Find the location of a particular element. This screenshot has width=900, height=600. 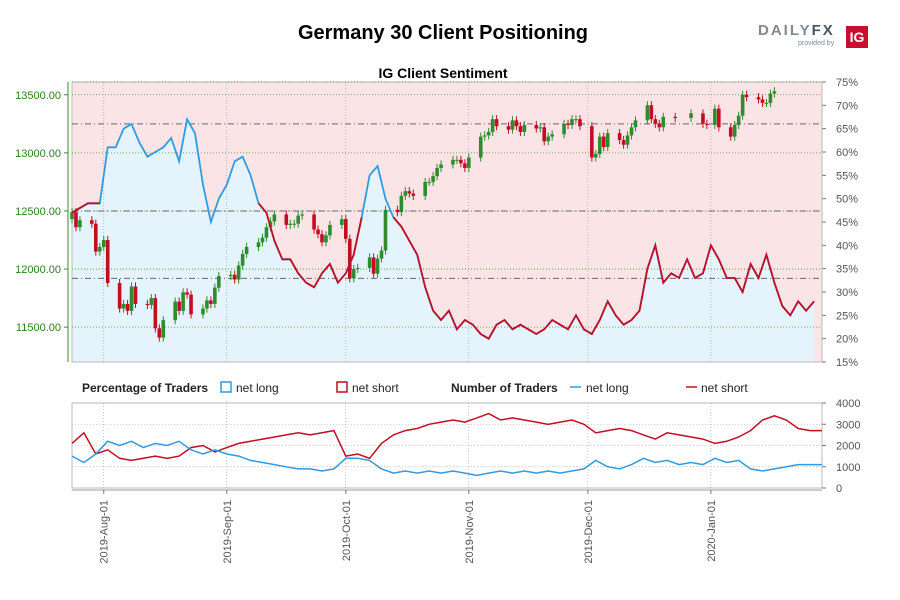

date-tick-label: 2019-Nov-01 is located at coordinates (470, 532).